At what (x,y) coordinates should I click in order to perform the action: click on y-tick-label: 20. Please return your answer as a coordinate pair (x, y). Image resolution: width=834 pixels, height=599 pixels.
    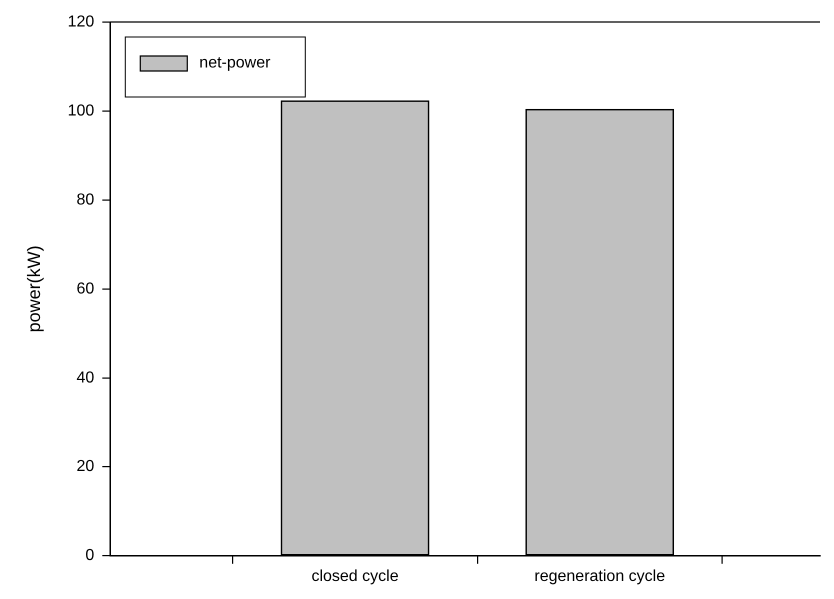
    Looking at the image, I should click on (85, 467).